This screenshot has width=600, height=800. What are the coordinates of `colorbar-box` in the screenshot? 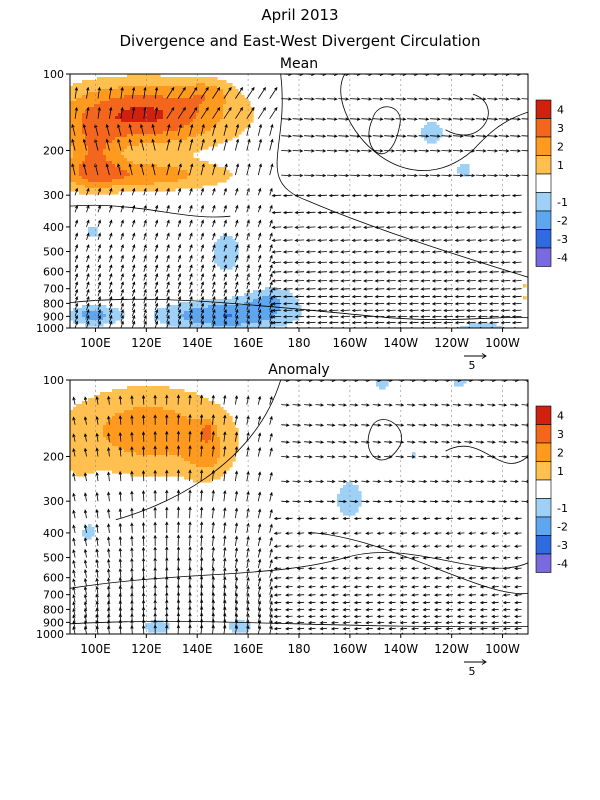 It's located at (543, 165).